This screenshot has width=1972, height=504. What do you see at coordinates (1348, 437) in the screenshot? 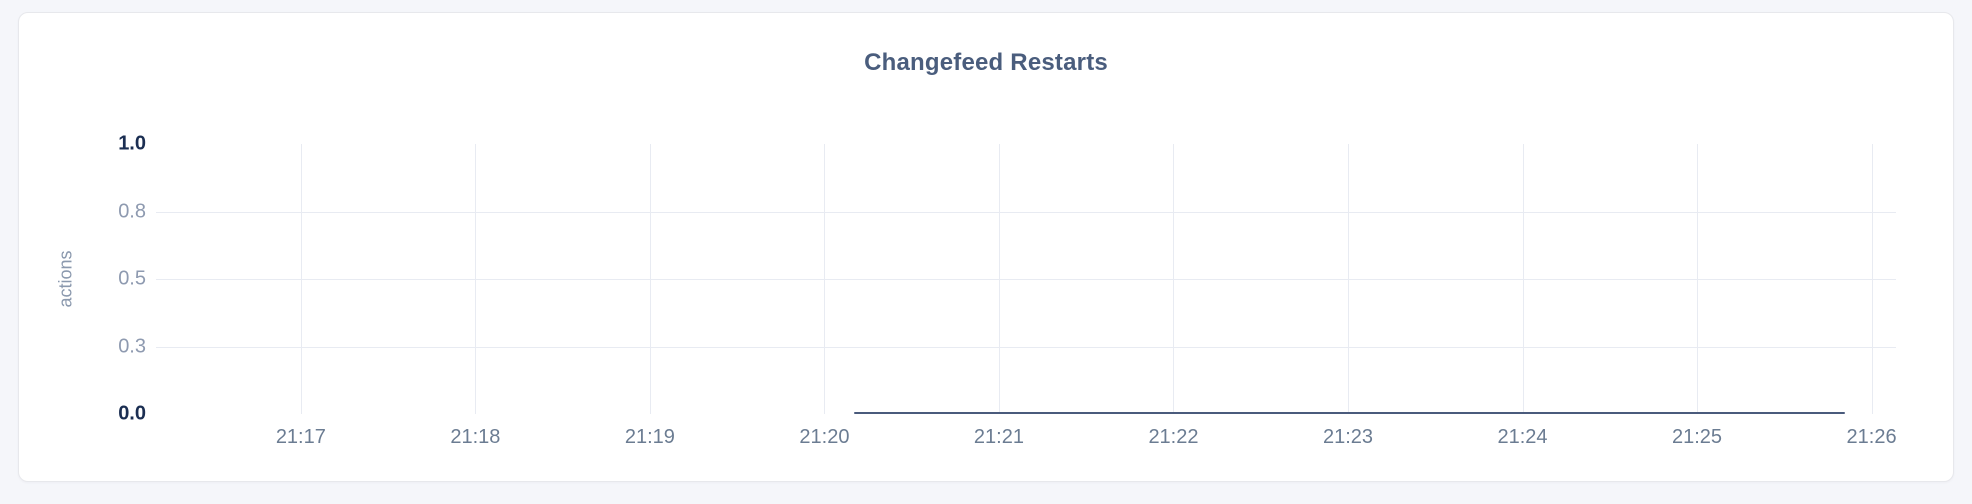
I see `x-tick-label: 21:23` at bounding box center [1348, 437].